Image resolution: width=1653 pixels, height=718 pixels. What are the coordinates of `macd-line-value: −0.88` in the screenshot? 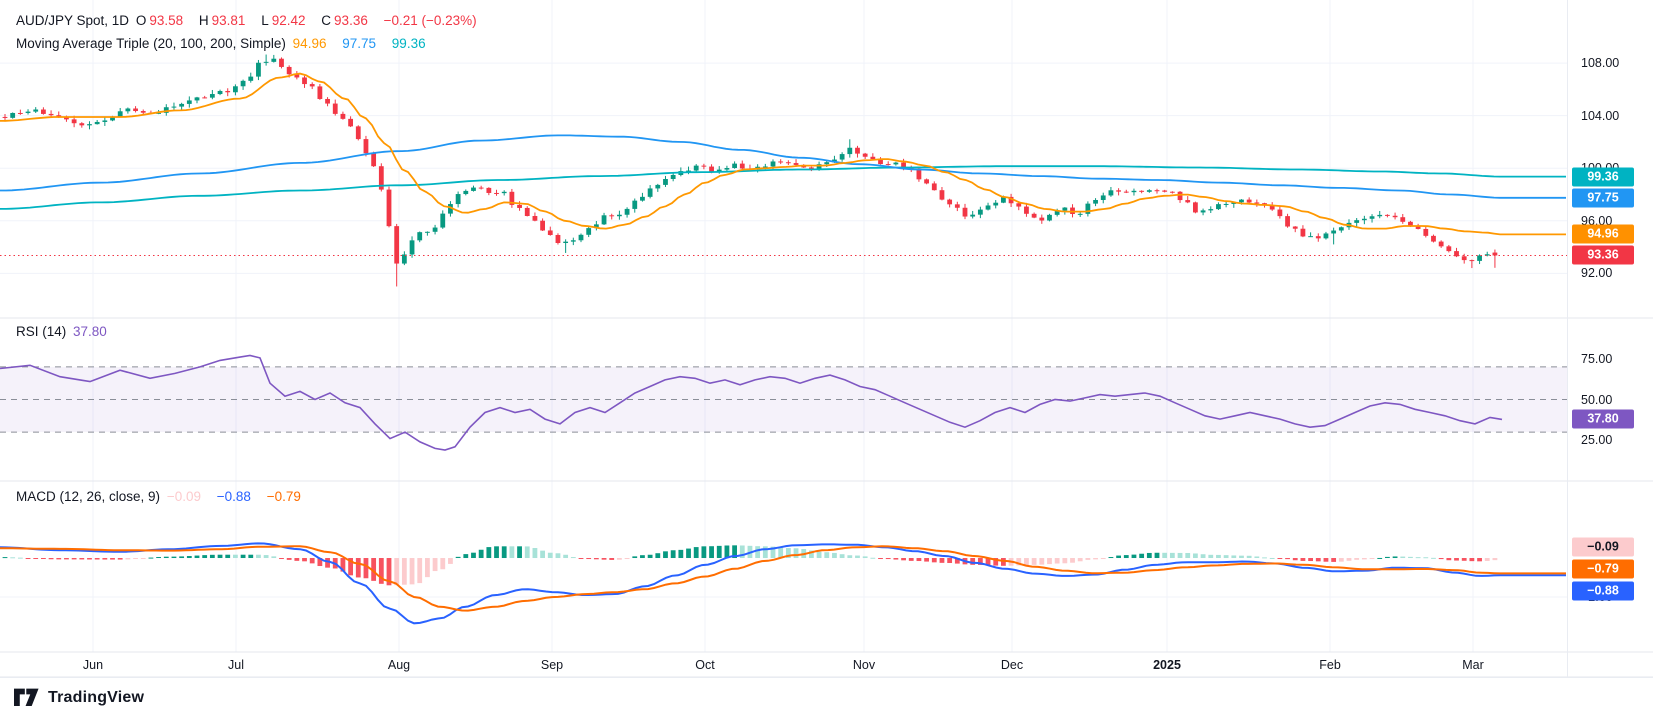 It's located at (233, 496).